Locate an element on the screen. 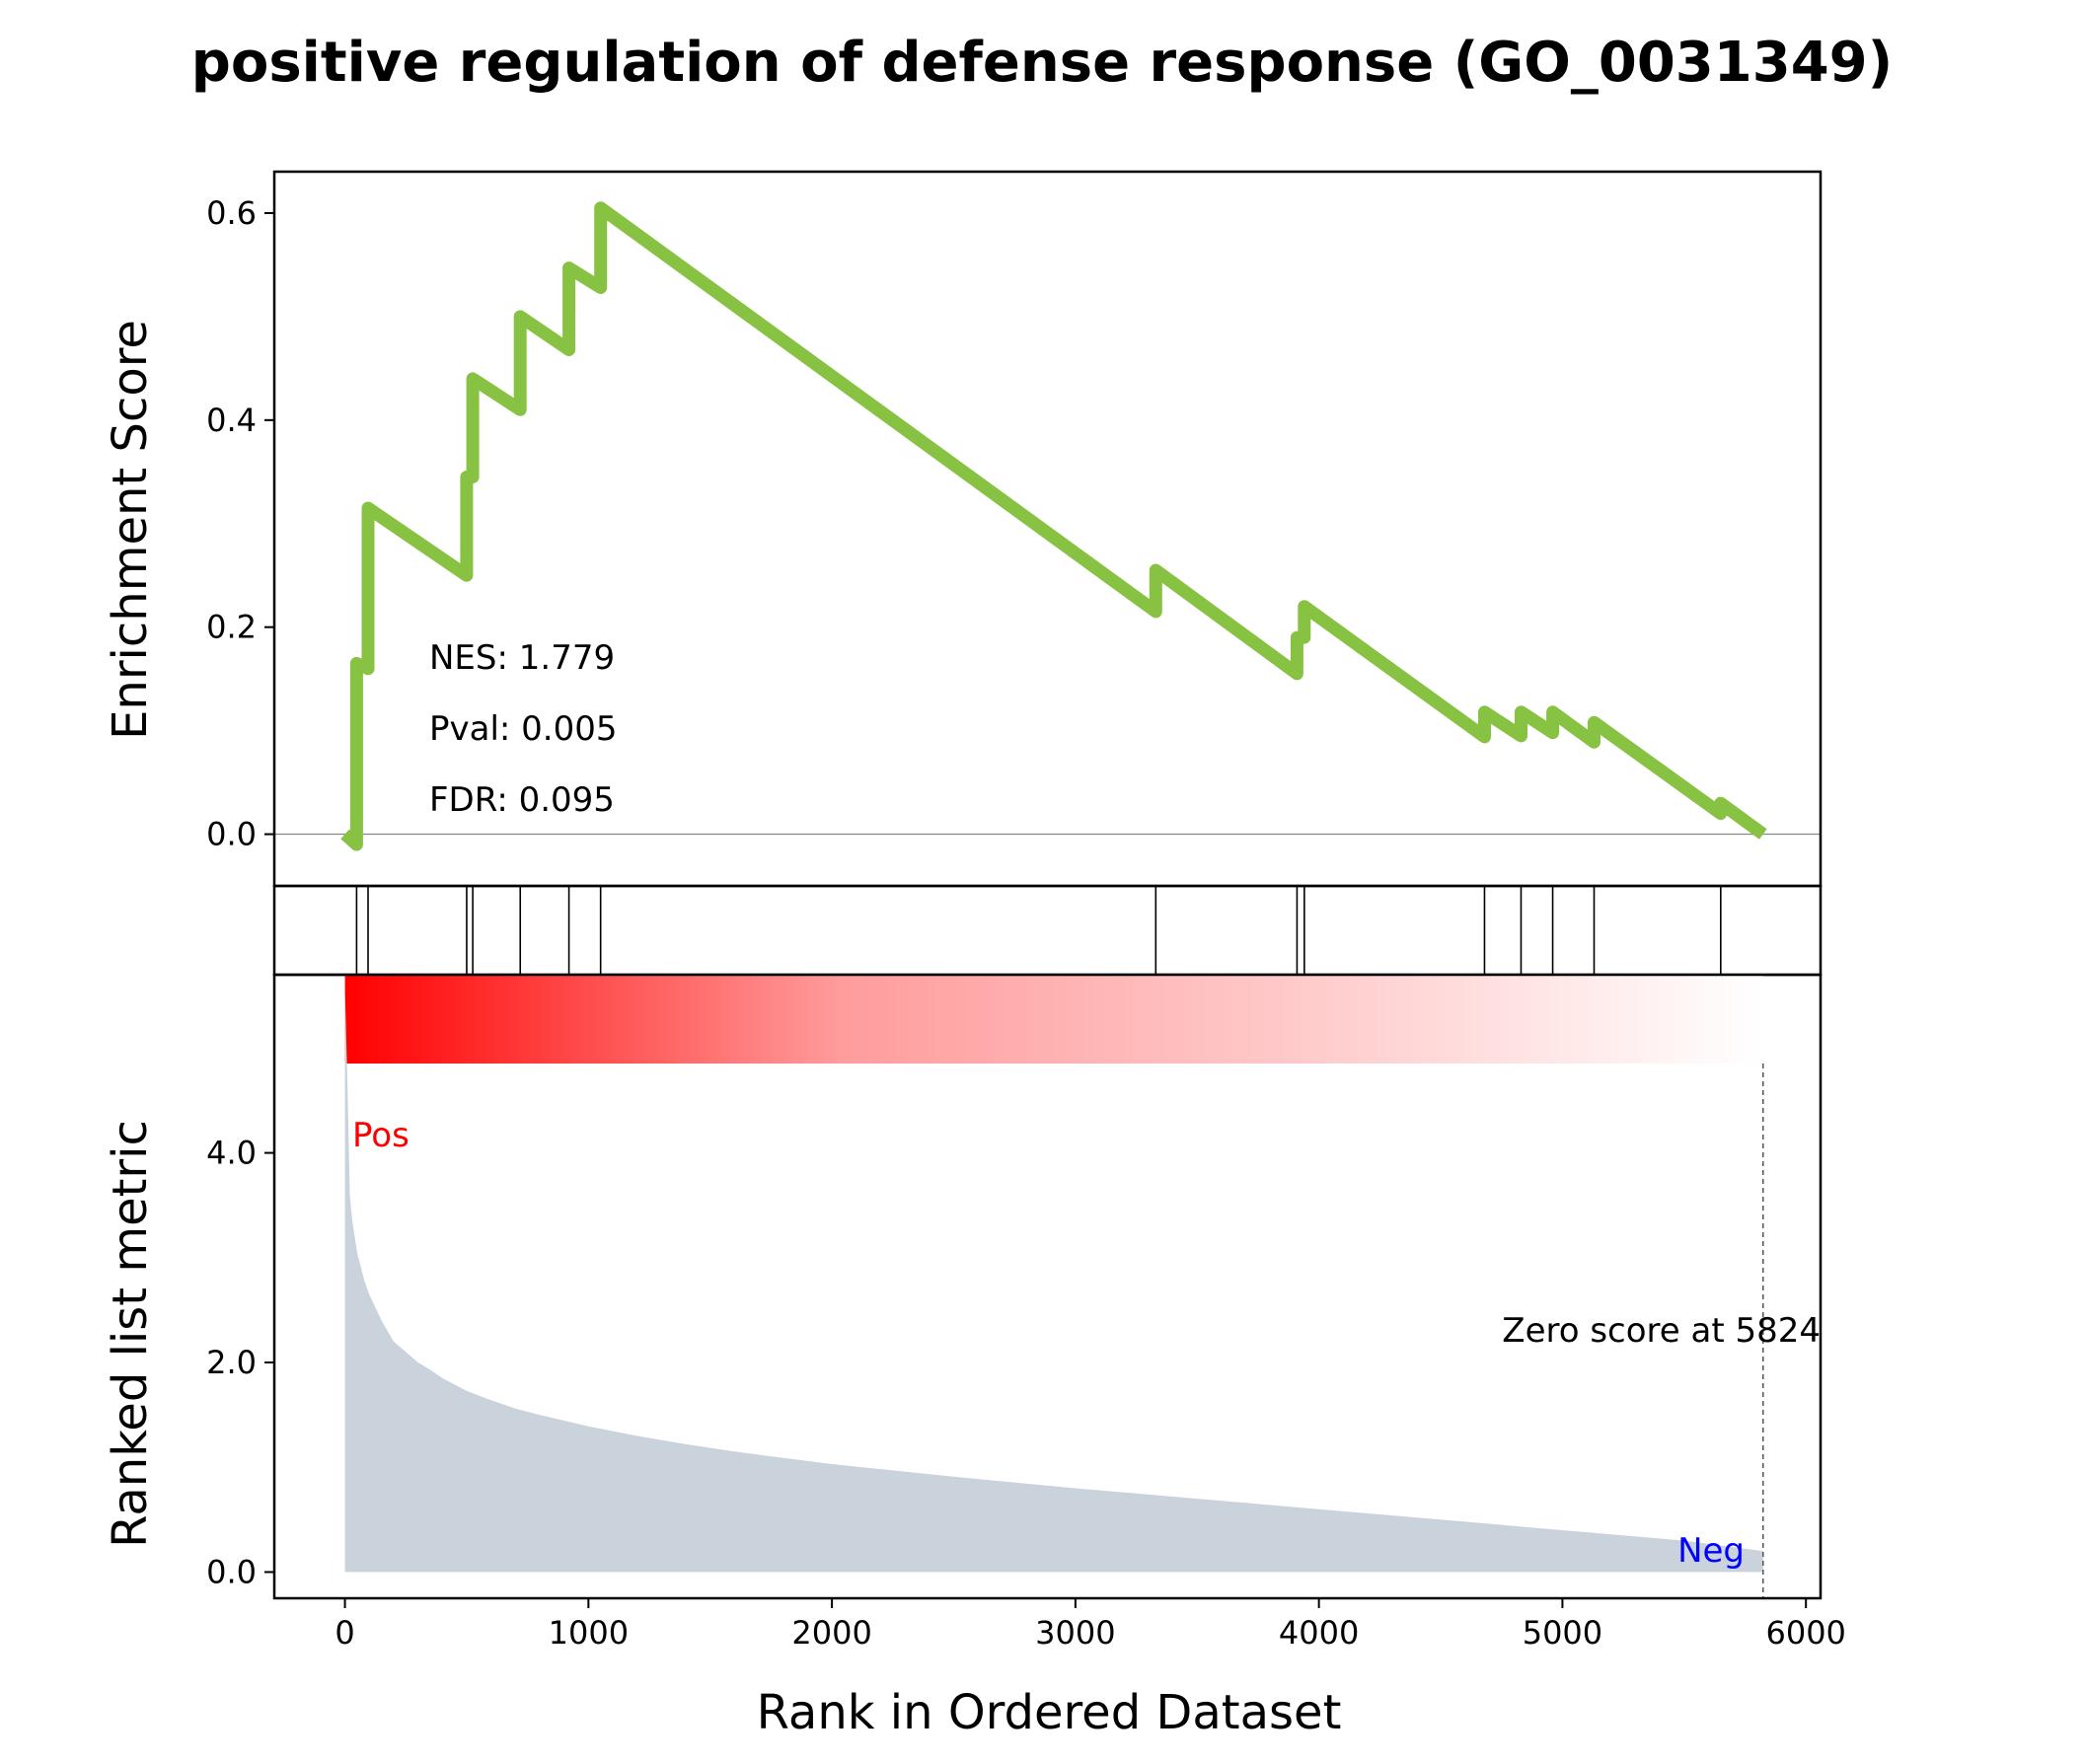 Image resolution: width=2084 pixels, height=1764 pixels. zero-score-label: Zero score at 5824 is located at coordinates (1661, 1331).